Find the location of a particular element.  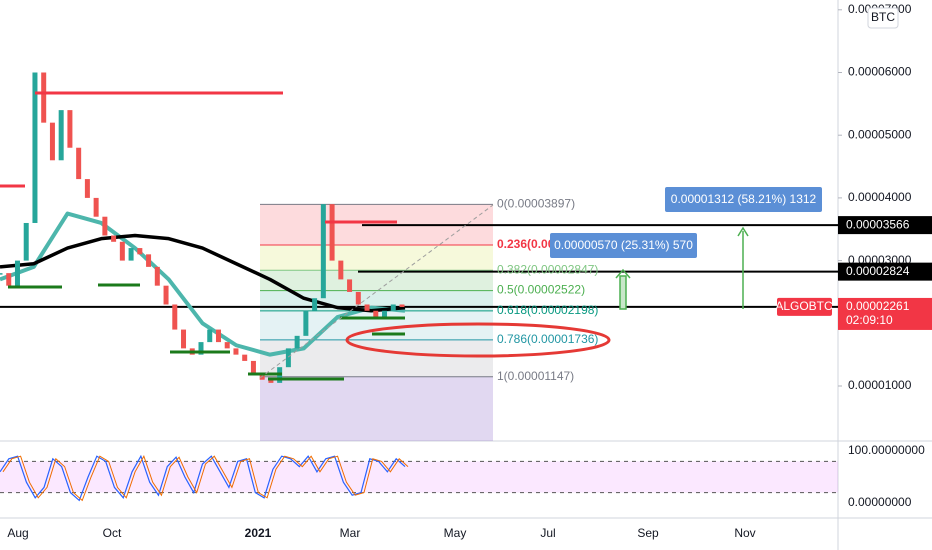

fib-label: 0(0.00003897) is located at coordinates (536, 204).